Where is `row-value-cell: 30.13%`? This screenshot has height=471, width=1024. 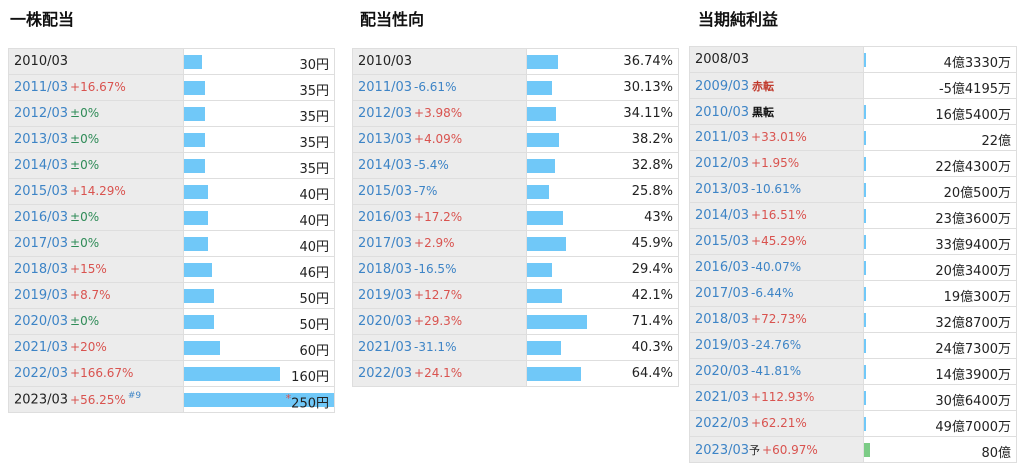
row-value-cell: 30.13% is located at coordinates (602, 87).